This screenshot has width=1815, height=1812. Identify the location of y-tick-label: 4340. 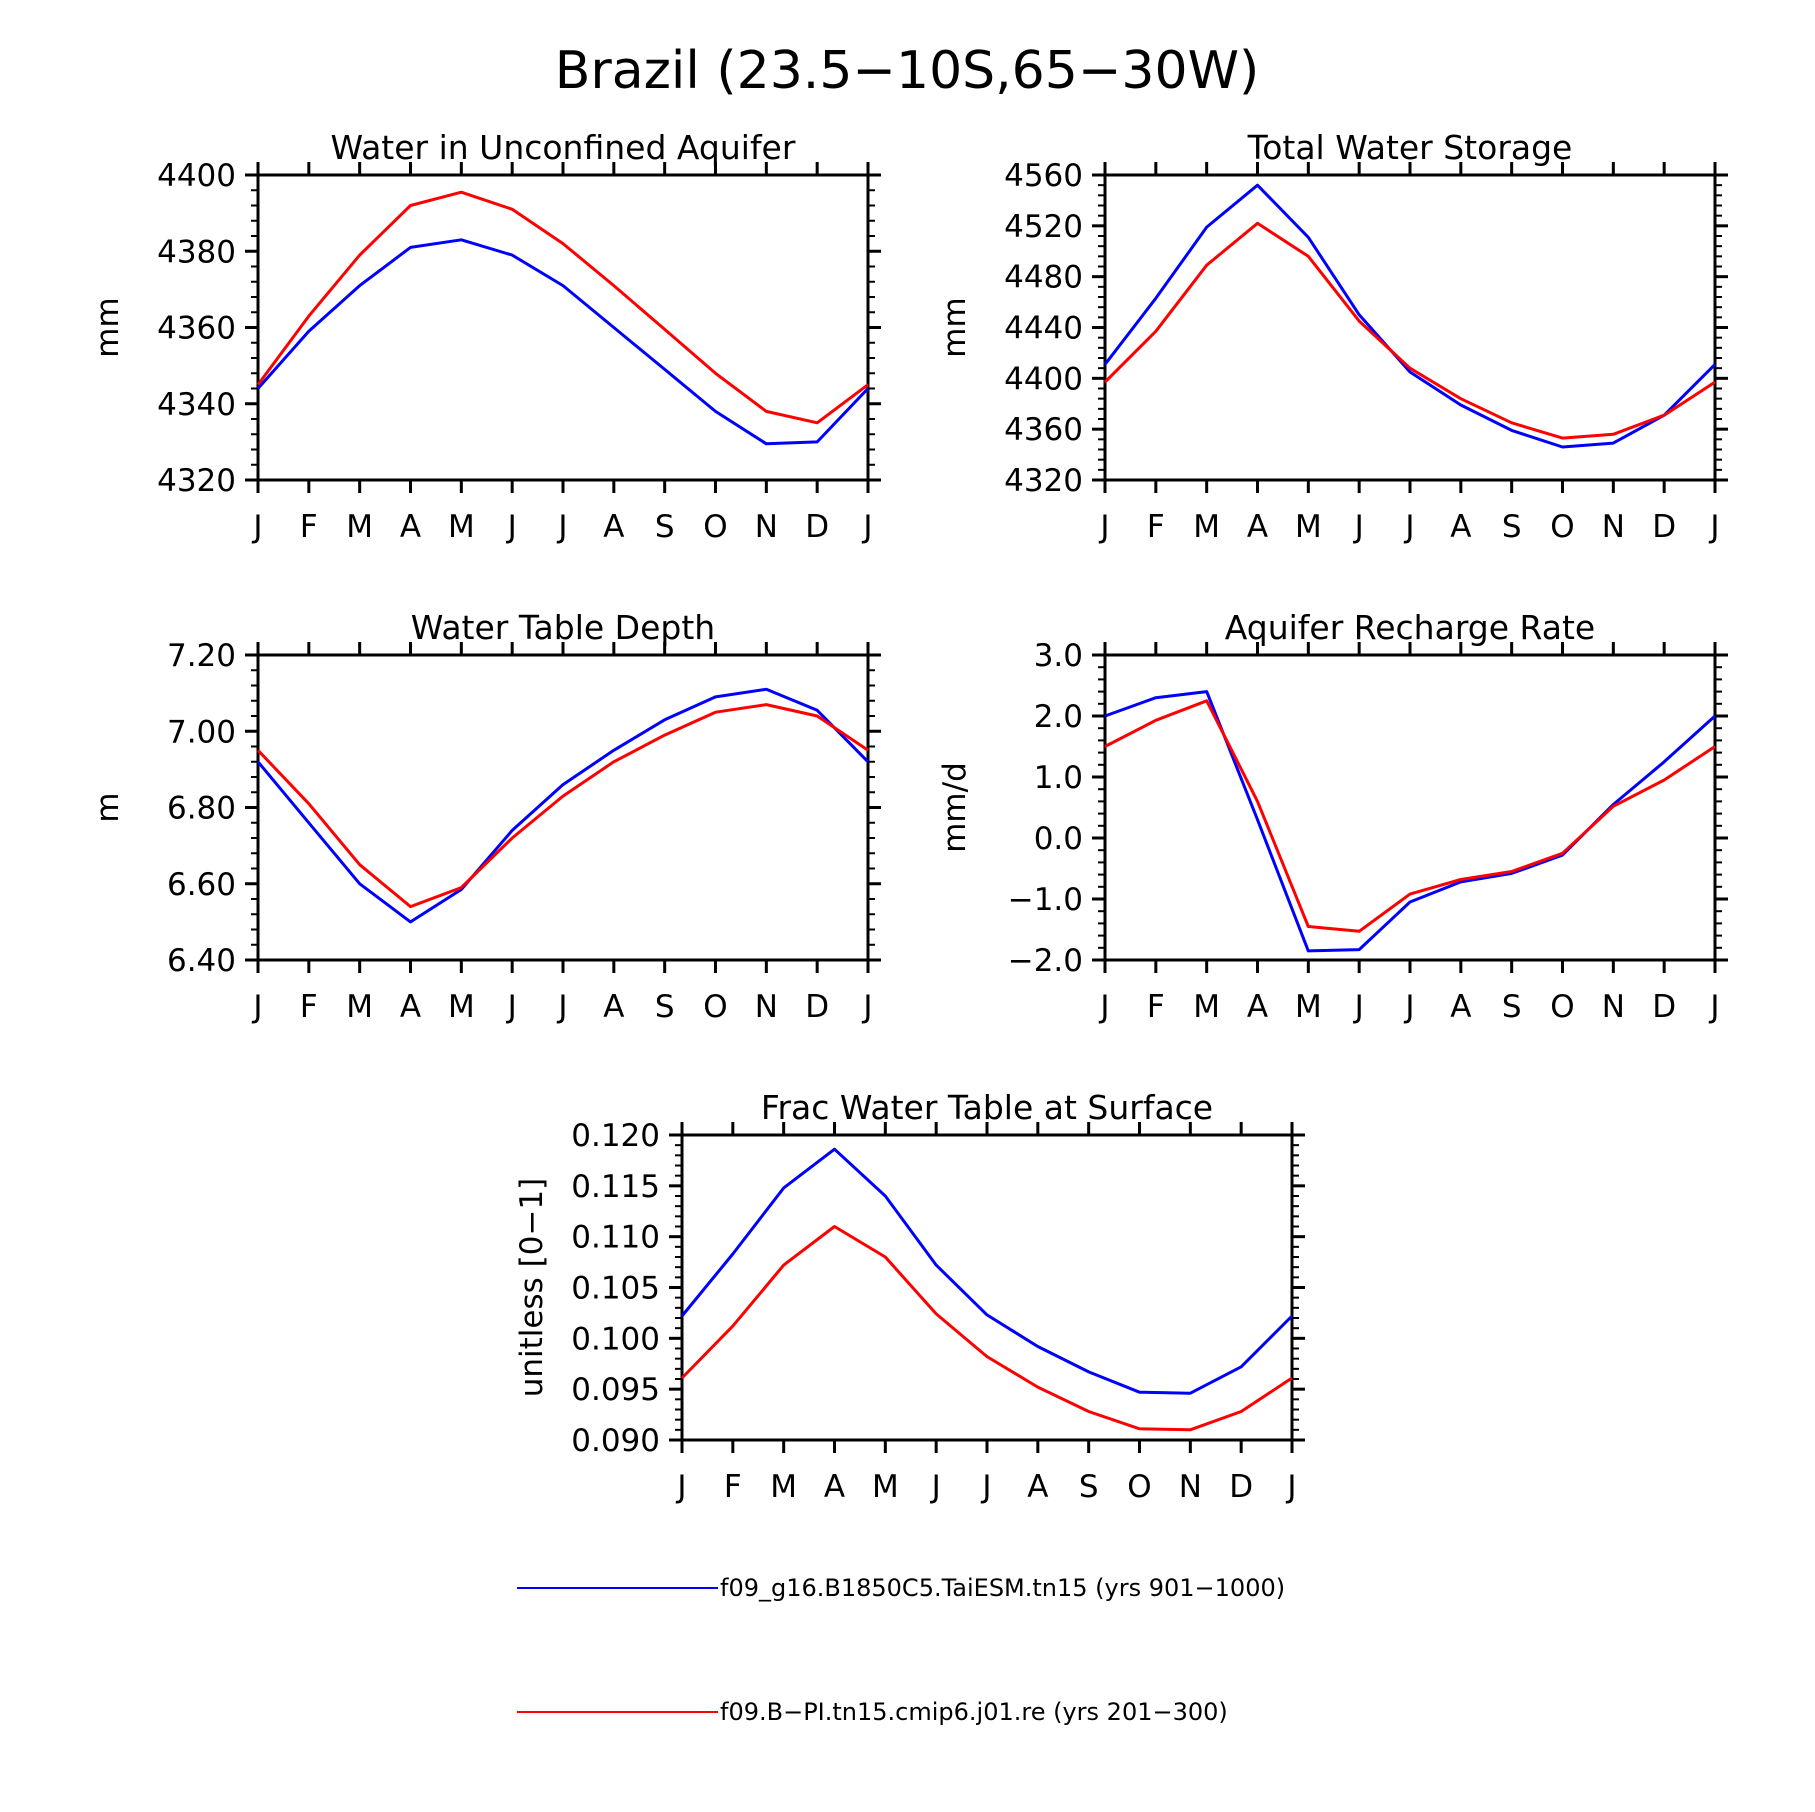
(196, 405).